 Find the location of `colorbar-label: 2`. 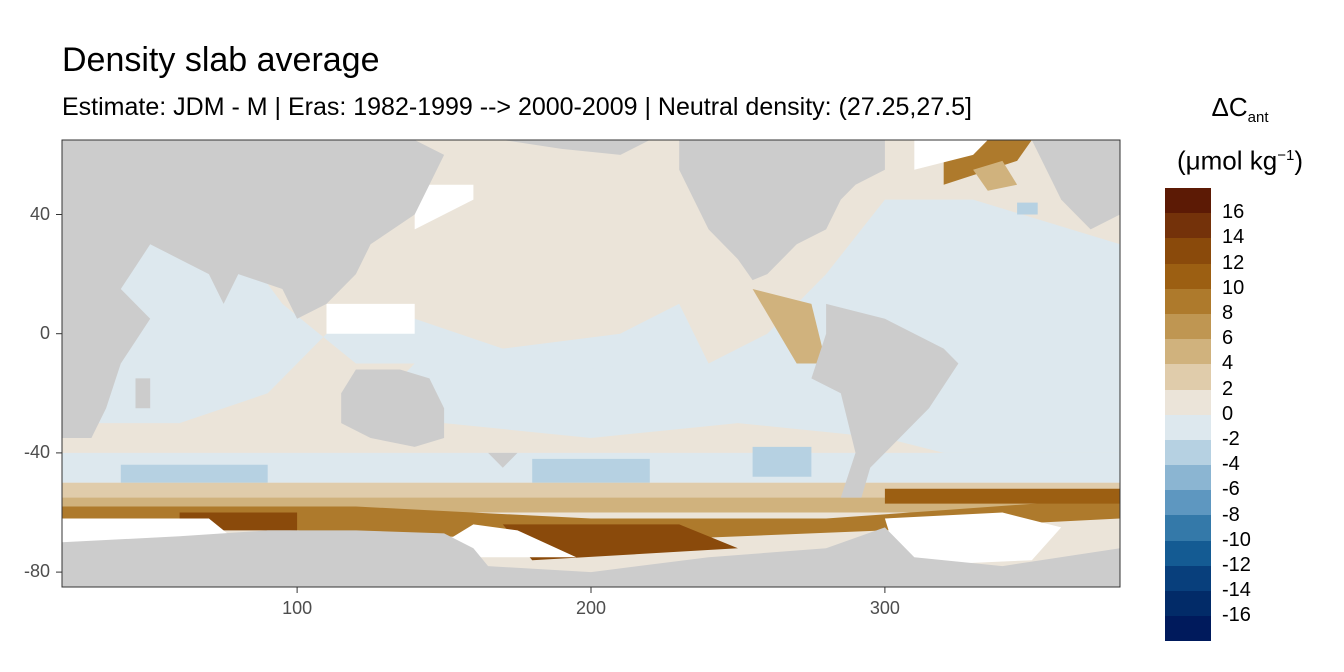

colorbar-label: 2 is located at coordinates (1228, 388).